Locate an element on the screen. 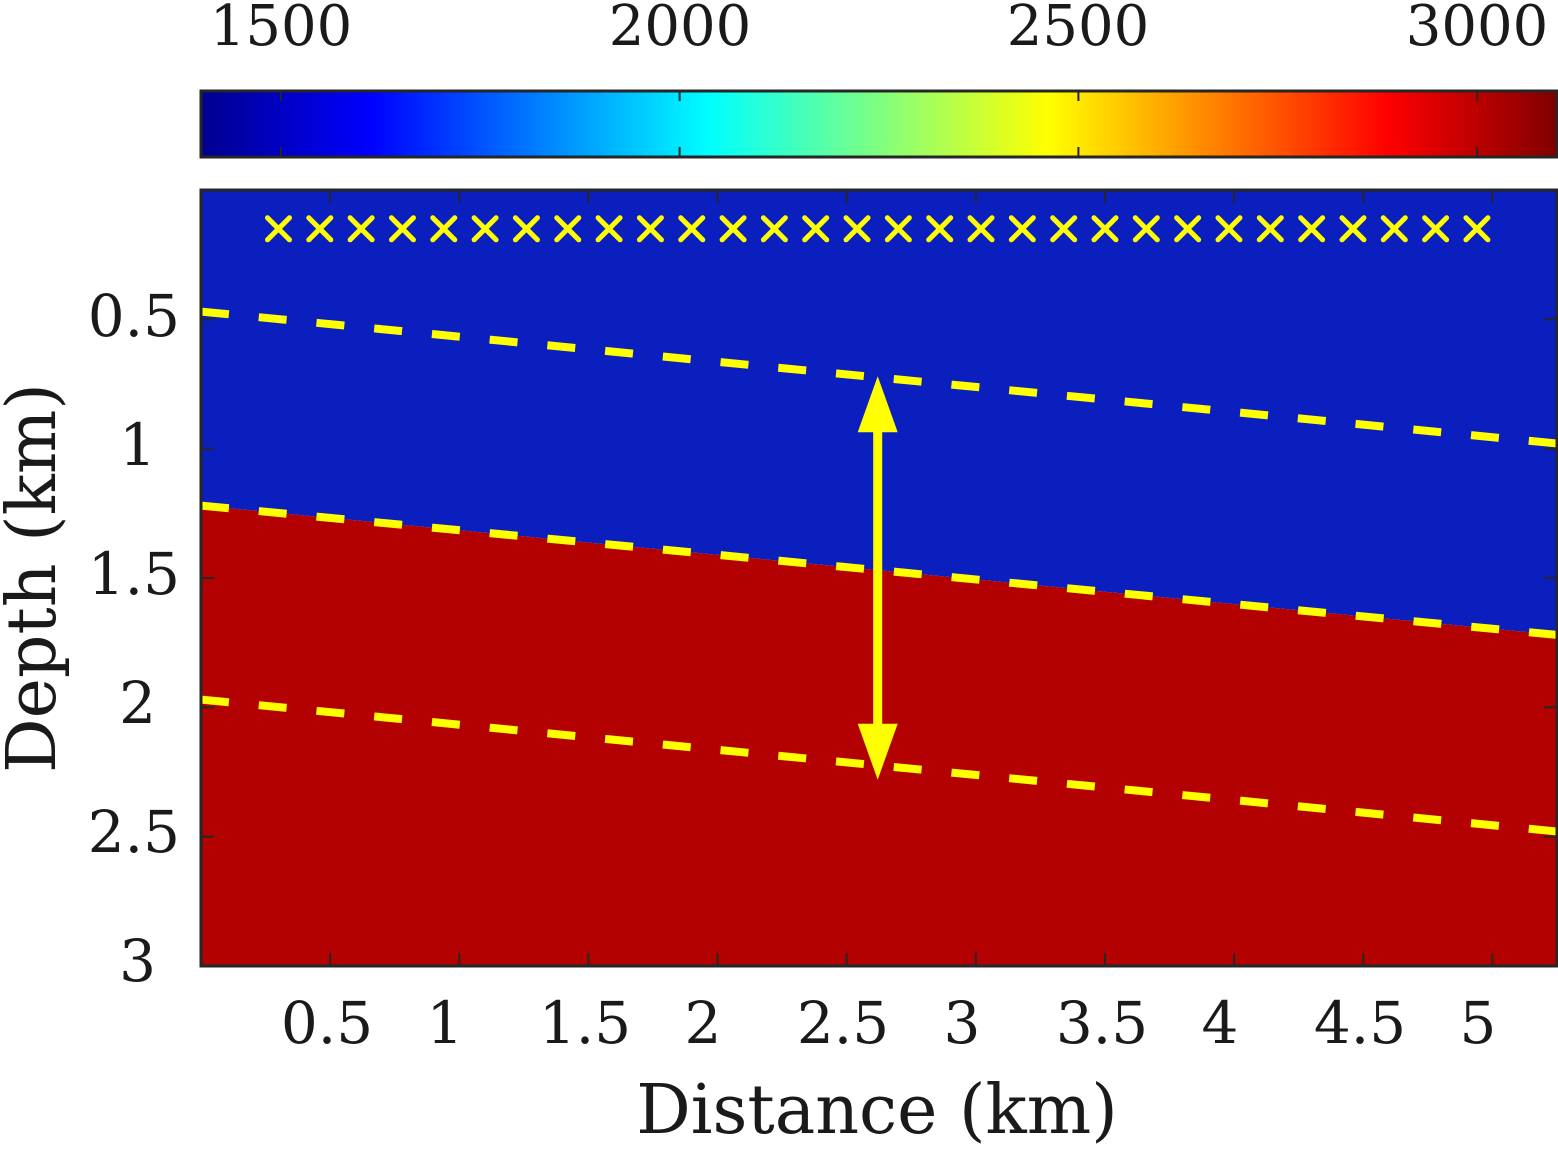 The width and height of the screenshot is (1558, 1153). x-tick-label: 1.5 is located at coordinates (585, 1023).